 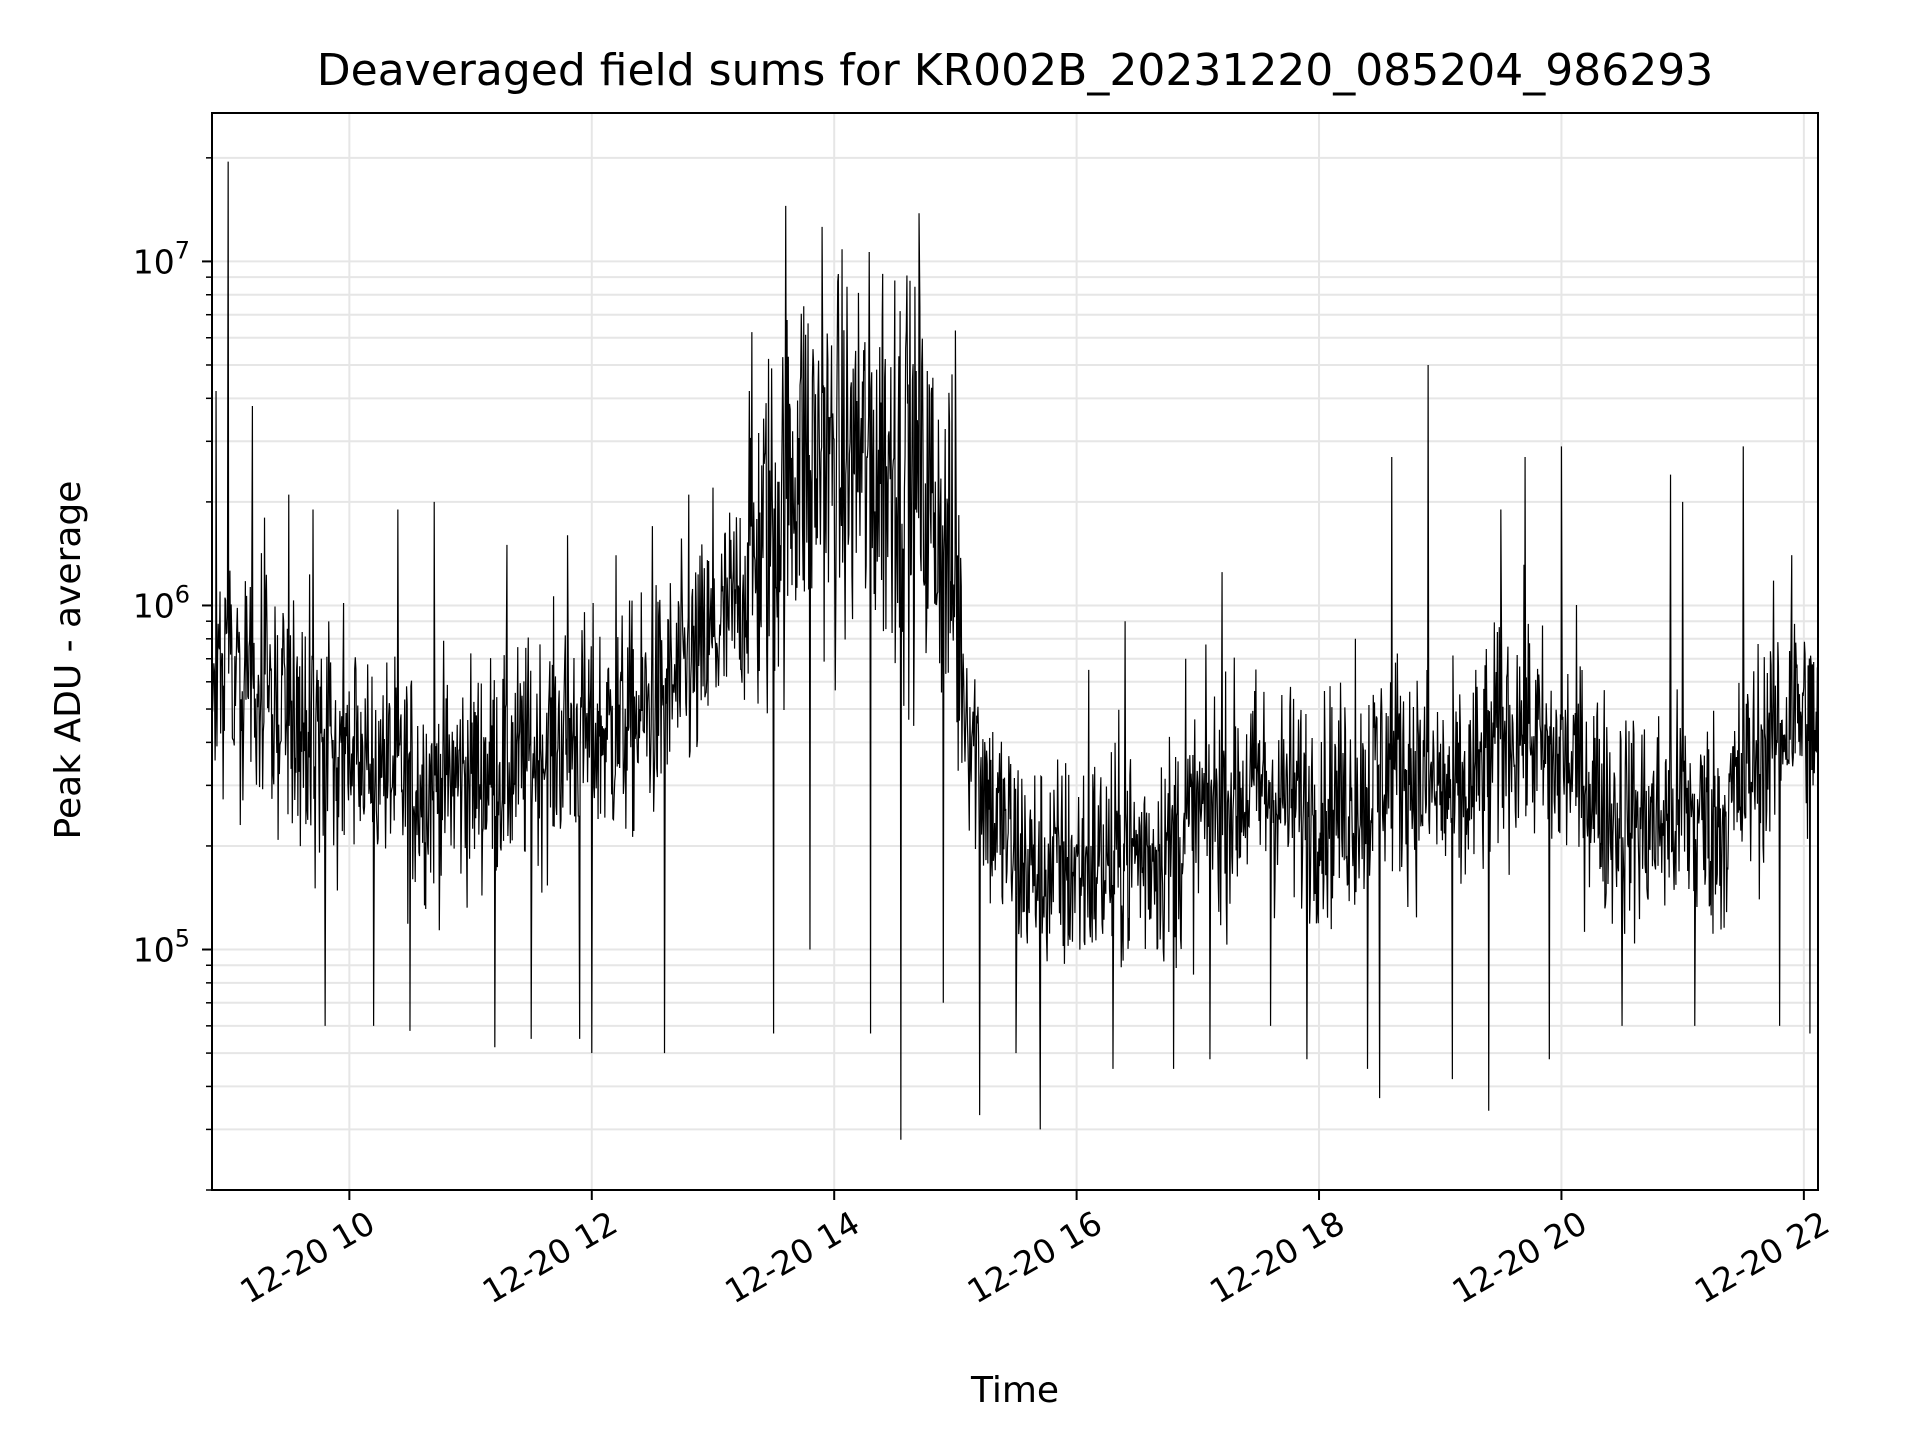 What do you see at coordinates (1014, 1390) in the screenshot?
I see `x-axis-label: Time` at bounding box center [1014, 1390].